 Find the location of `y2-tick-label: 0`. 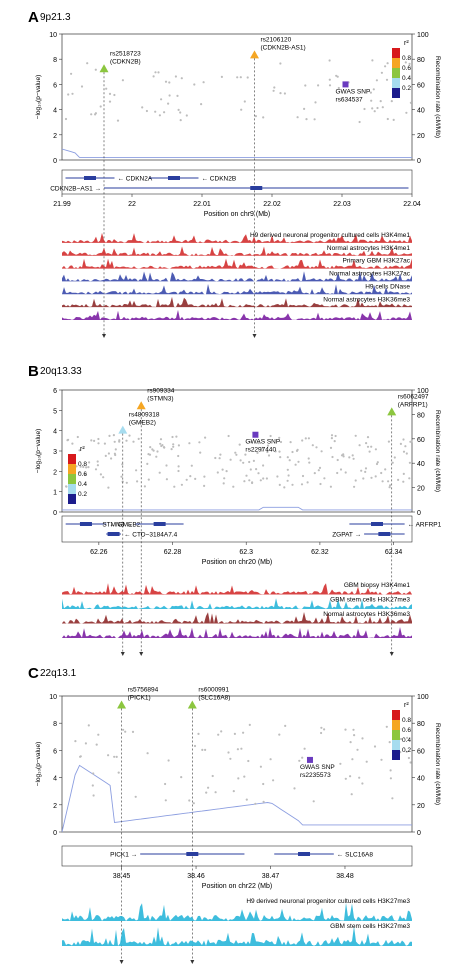

y2-tick-label: 0 is located at coordinates (419, 161).